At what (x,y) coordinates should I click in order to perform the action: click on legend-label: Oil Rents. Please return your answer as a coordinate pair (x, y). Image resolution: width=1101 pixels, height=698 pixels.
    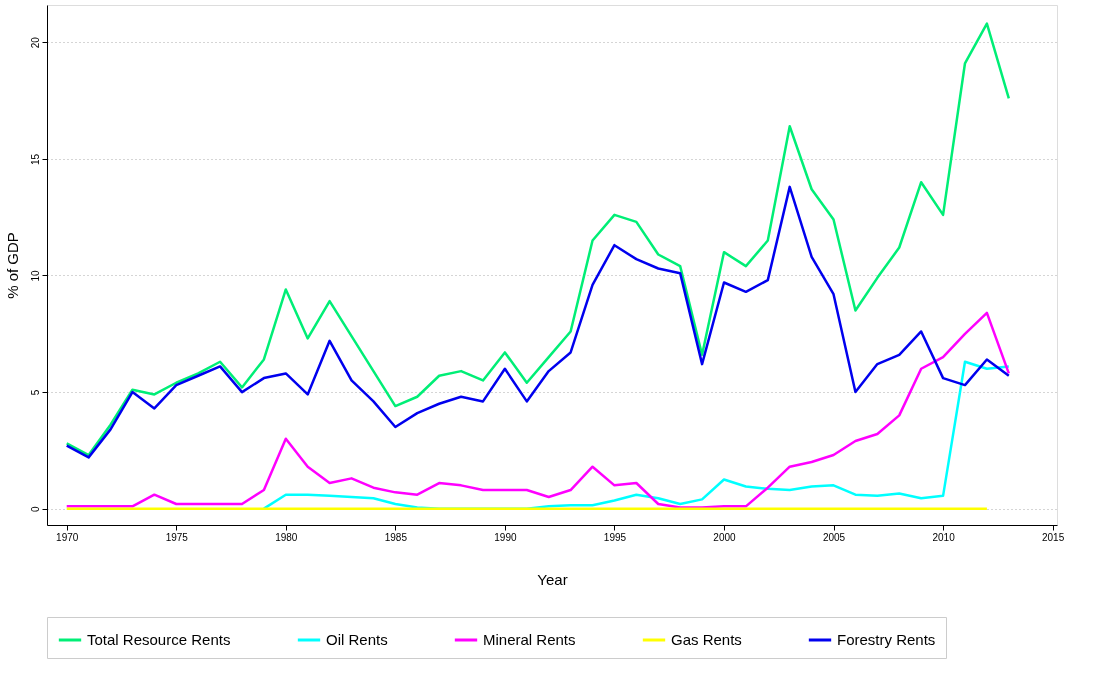
    Looking at the image, I should click on (357, 639).